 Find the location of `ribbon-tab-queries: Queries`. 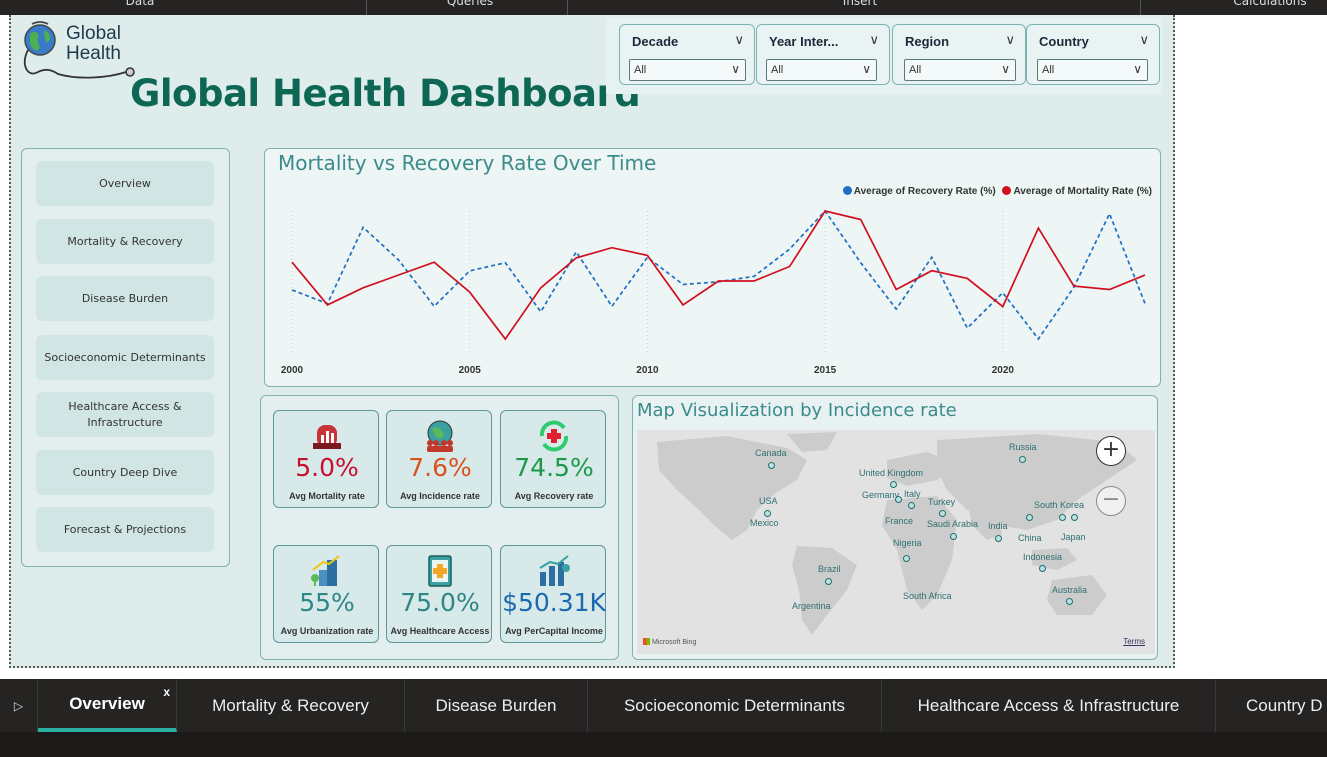

ribbon-tab-queries: Queries is located at coordinates (470, 4).